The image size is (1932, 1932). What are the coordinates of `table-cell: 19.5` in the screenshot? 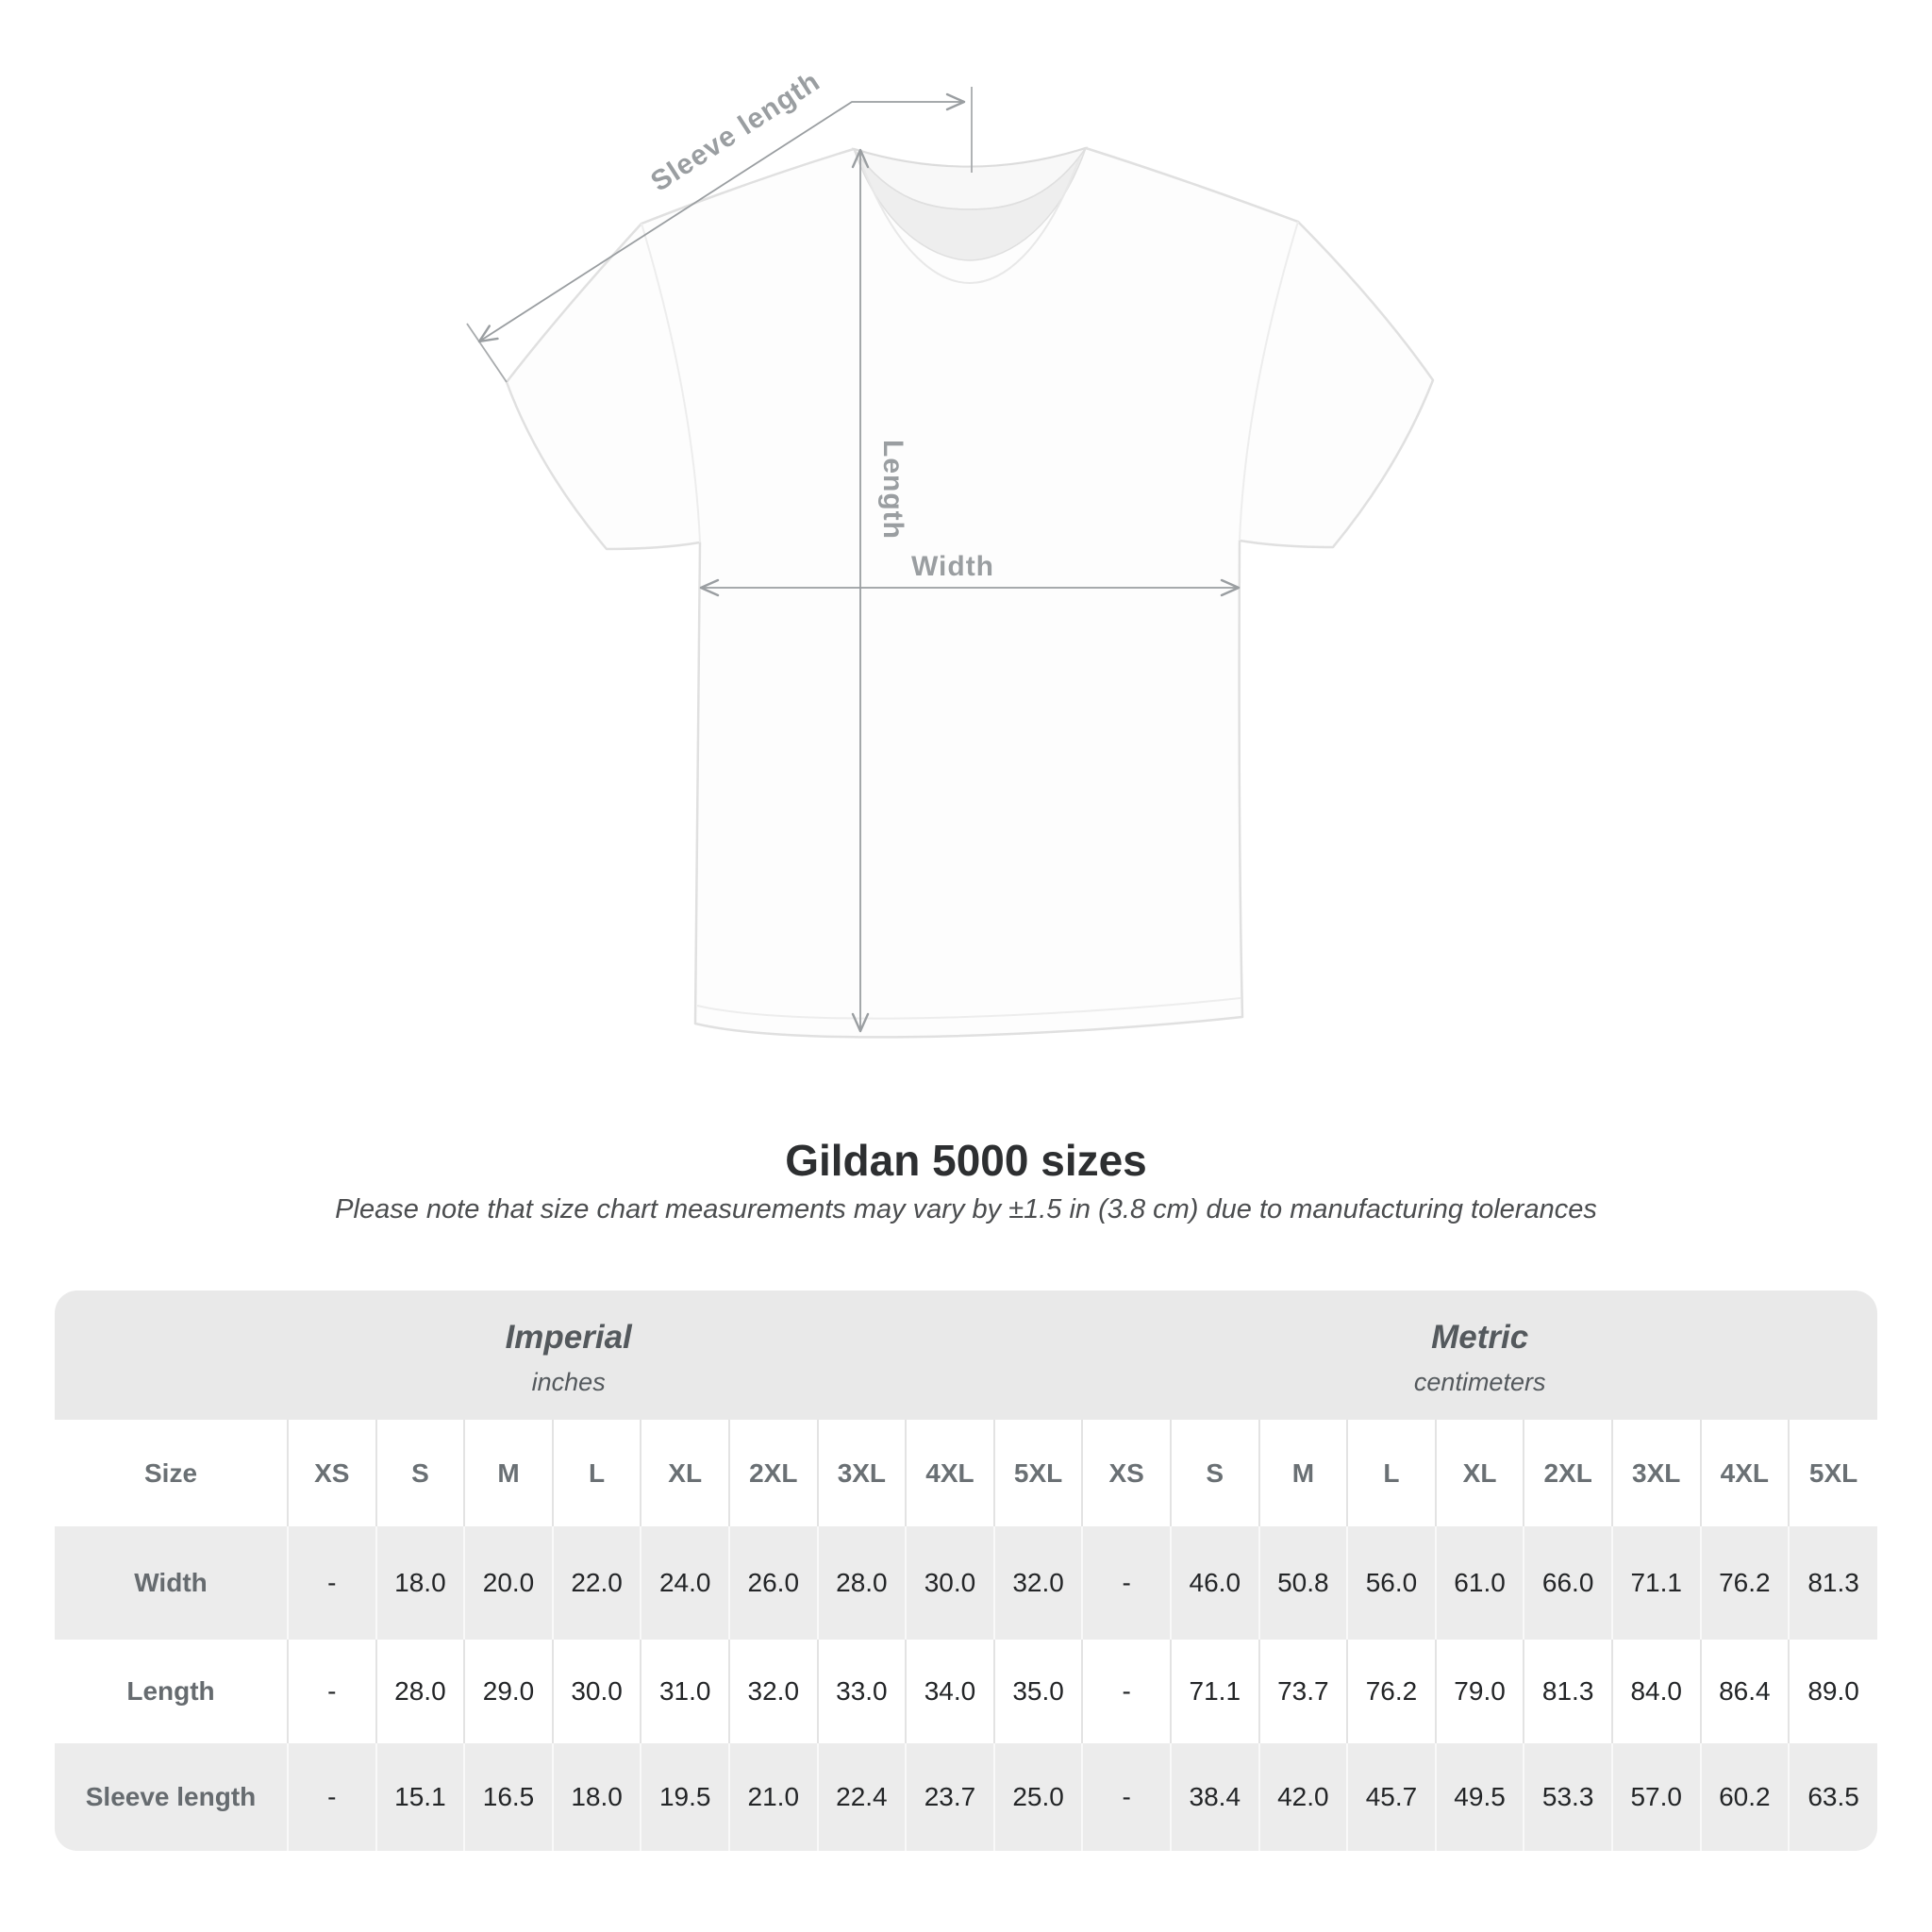 It's located at (685, 1797).